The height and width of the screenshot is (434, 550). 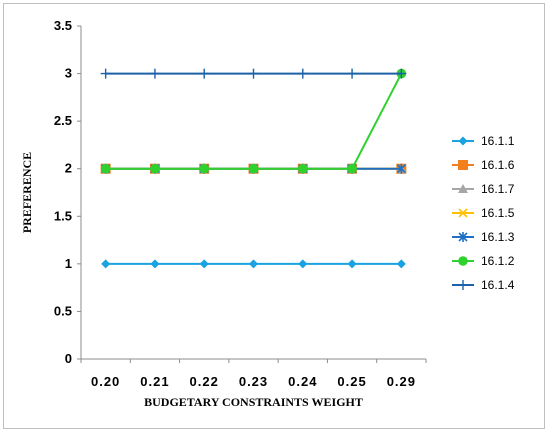 I want to click on legend-label: 16.1.2, so click(x=498, y=261).